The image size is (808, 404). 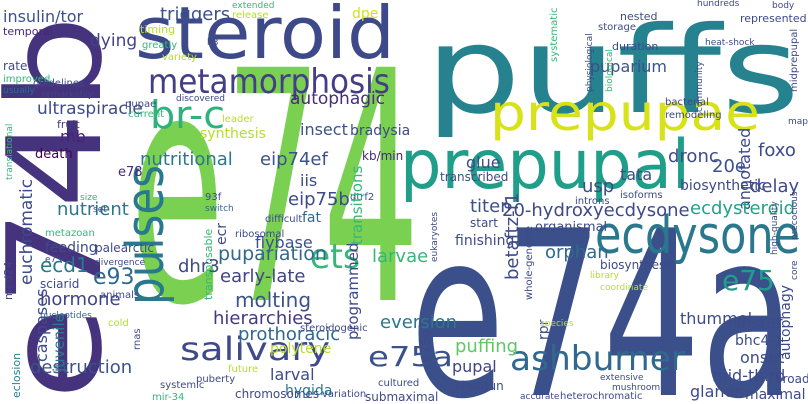 I want to click on word: leader, so click(x=238, y=119).